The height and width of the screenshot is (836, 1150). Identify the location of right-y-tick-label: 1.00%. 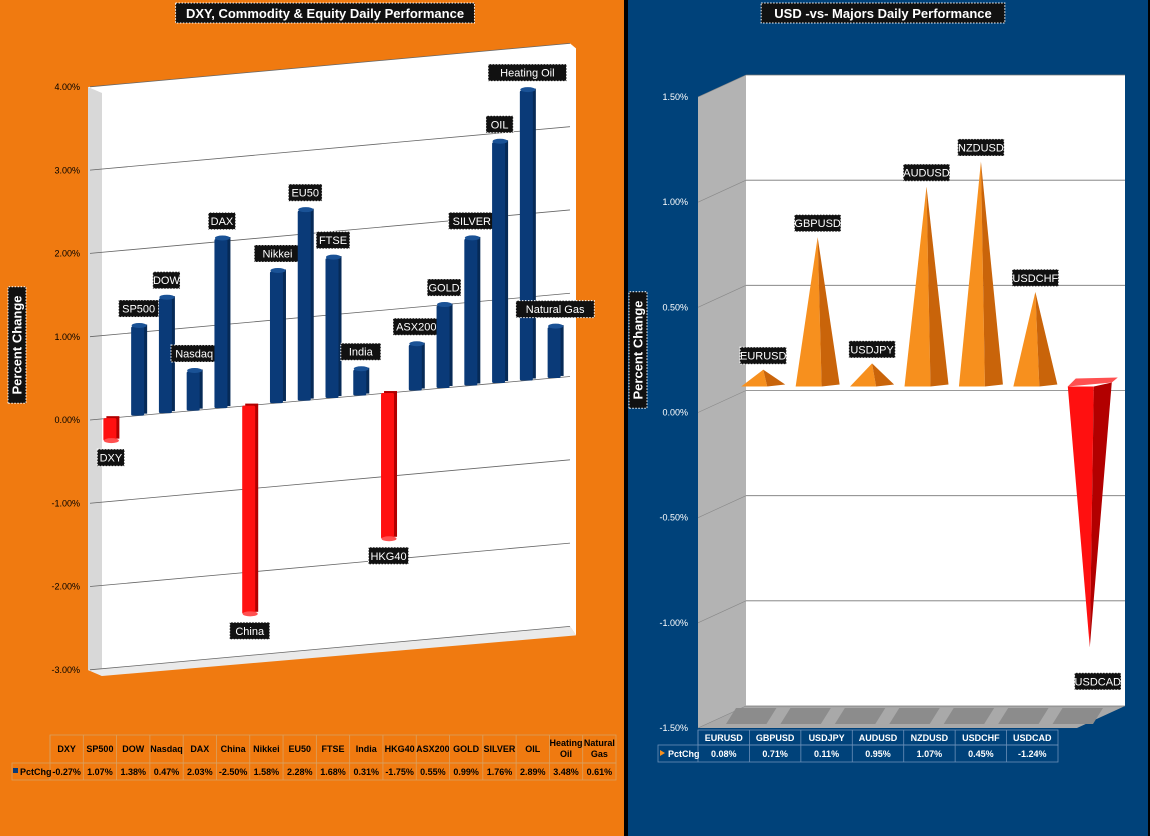
(675, 202).